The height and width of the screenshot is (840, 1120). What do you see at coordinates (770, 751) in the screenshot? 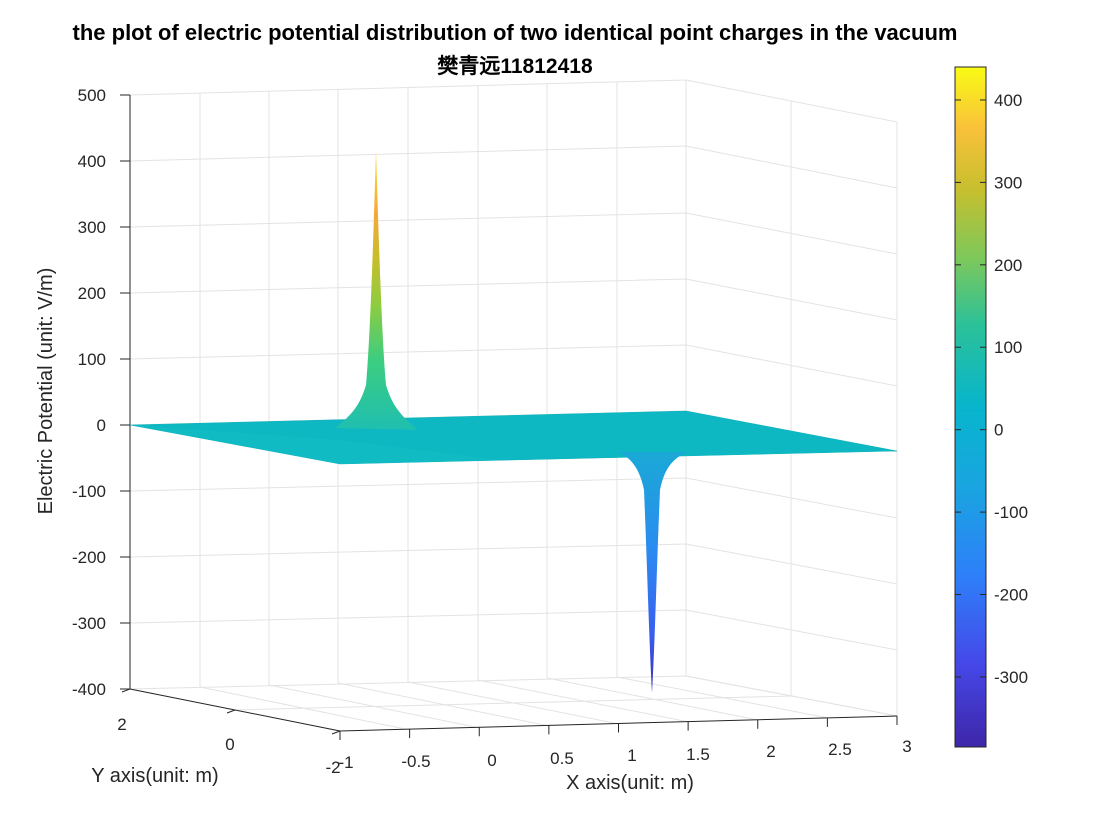
I see `x-tick-label: 2` at bounding box center [770, 751].